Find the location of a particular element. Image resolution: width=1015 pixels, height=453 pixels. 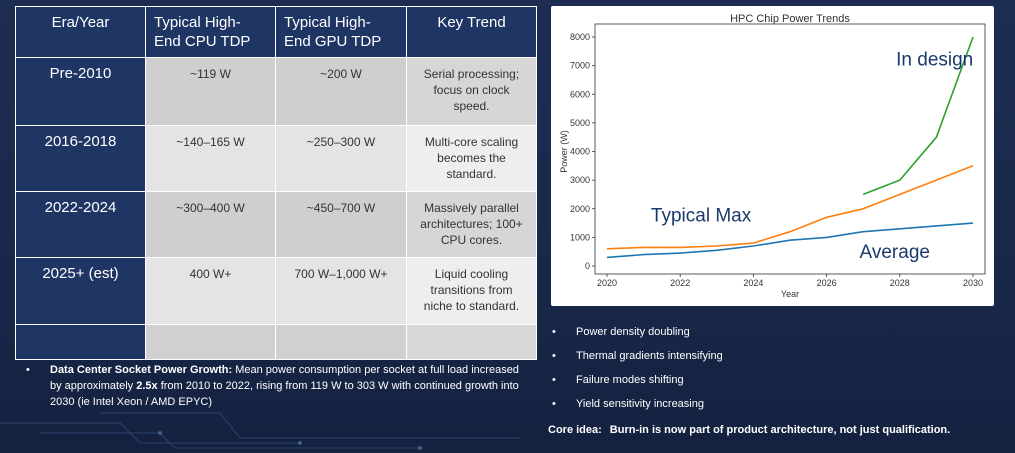

y-tick-label: 6000 is located at coordinates (580, 94).